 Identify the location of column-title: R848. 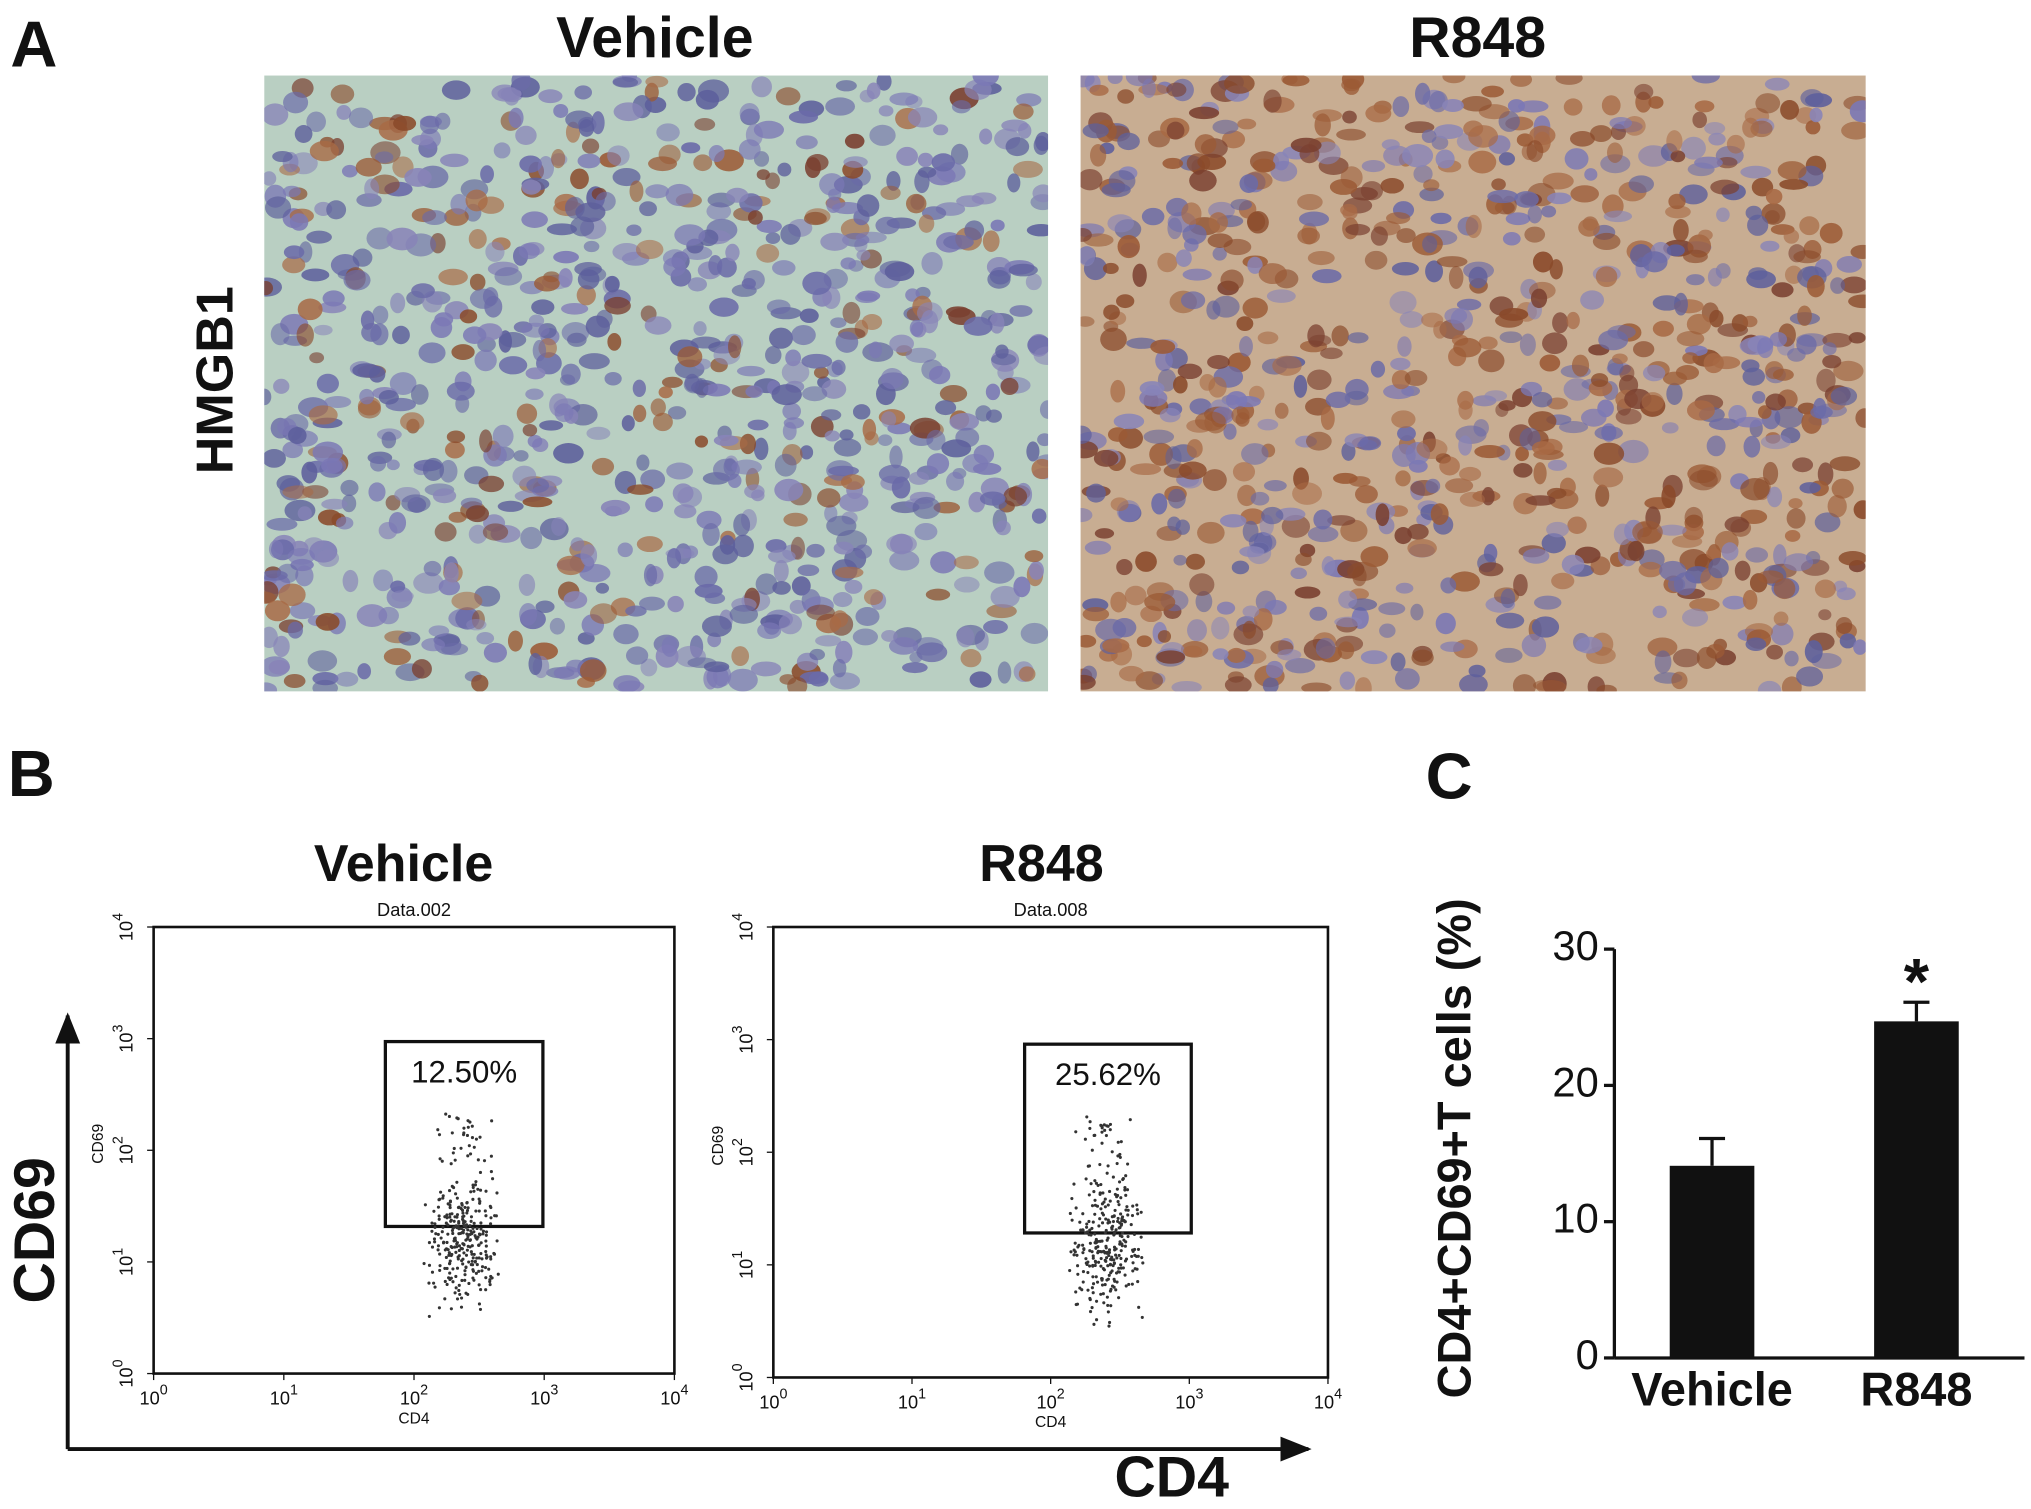
(1477, 38).